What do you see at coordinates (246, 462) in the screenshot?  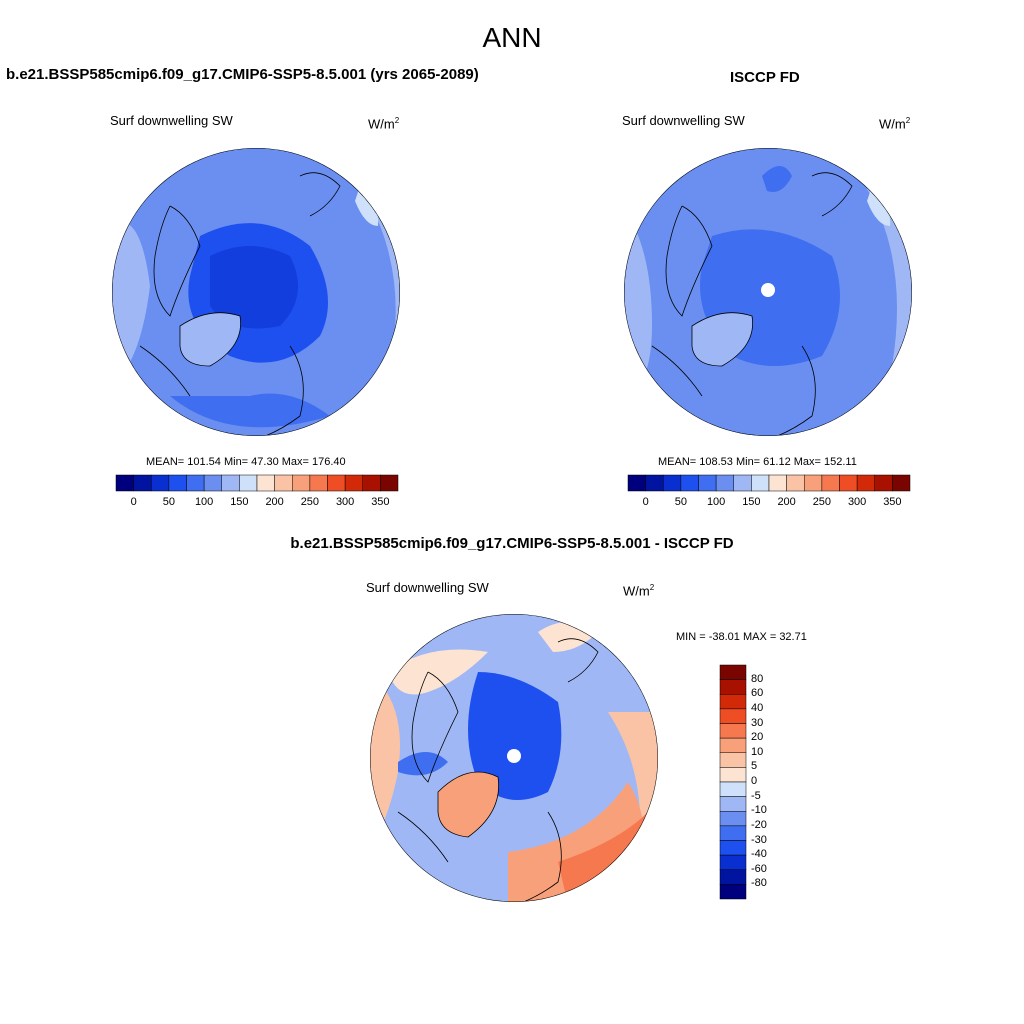 I see `panel-1-stats: MEAN= 101.54 Min= 47.30 Max= 176.40` at bounding box center [246, 462].